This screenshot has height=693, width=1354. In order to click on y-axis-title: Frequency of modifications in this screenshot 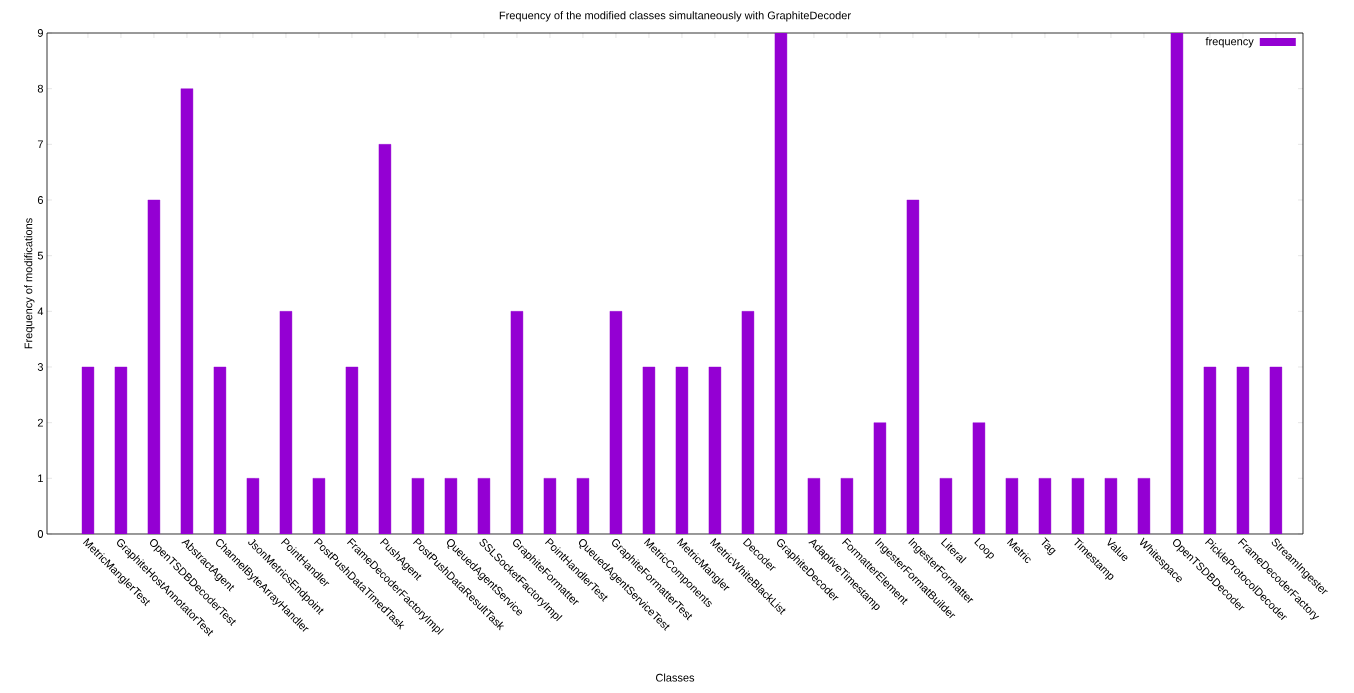, I will do `click(29, 283)`.